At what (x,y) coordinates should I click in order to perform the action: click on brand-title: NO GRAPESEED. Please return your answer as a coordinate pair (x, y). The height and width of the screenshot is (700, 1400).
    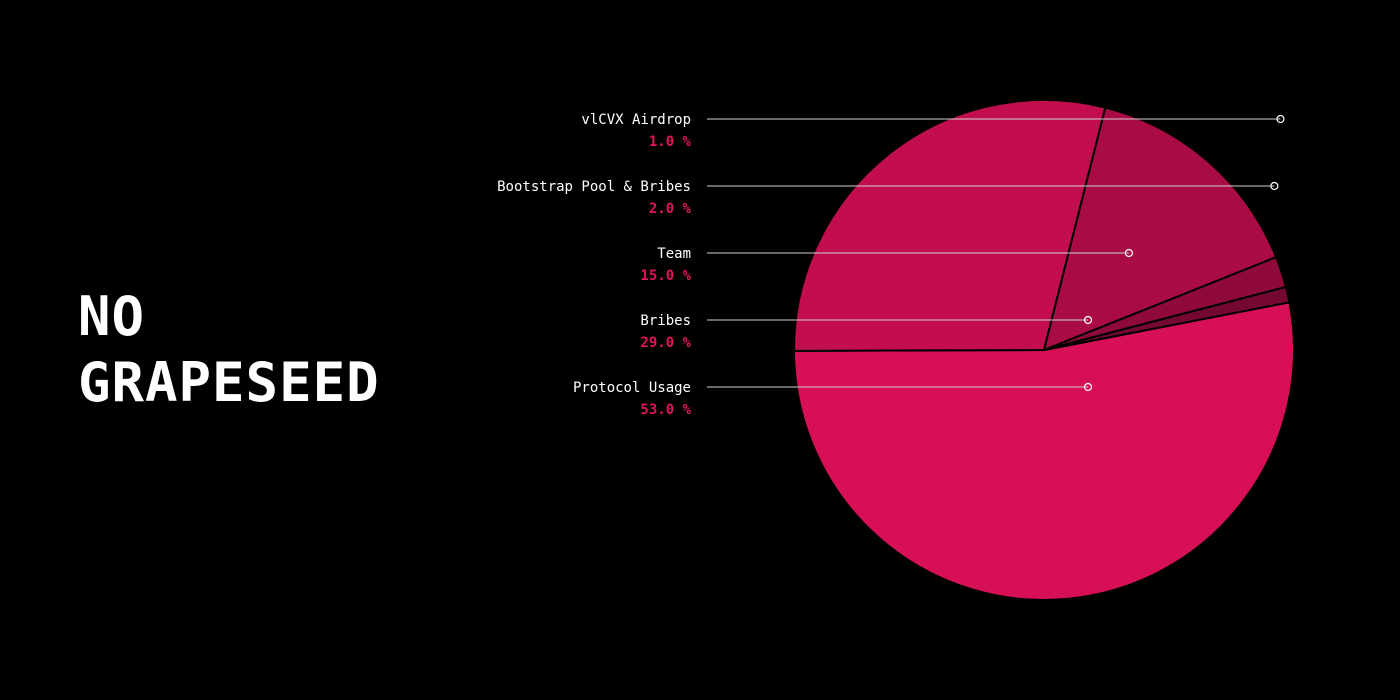
    Looking at the image, I should click on (229, 350).